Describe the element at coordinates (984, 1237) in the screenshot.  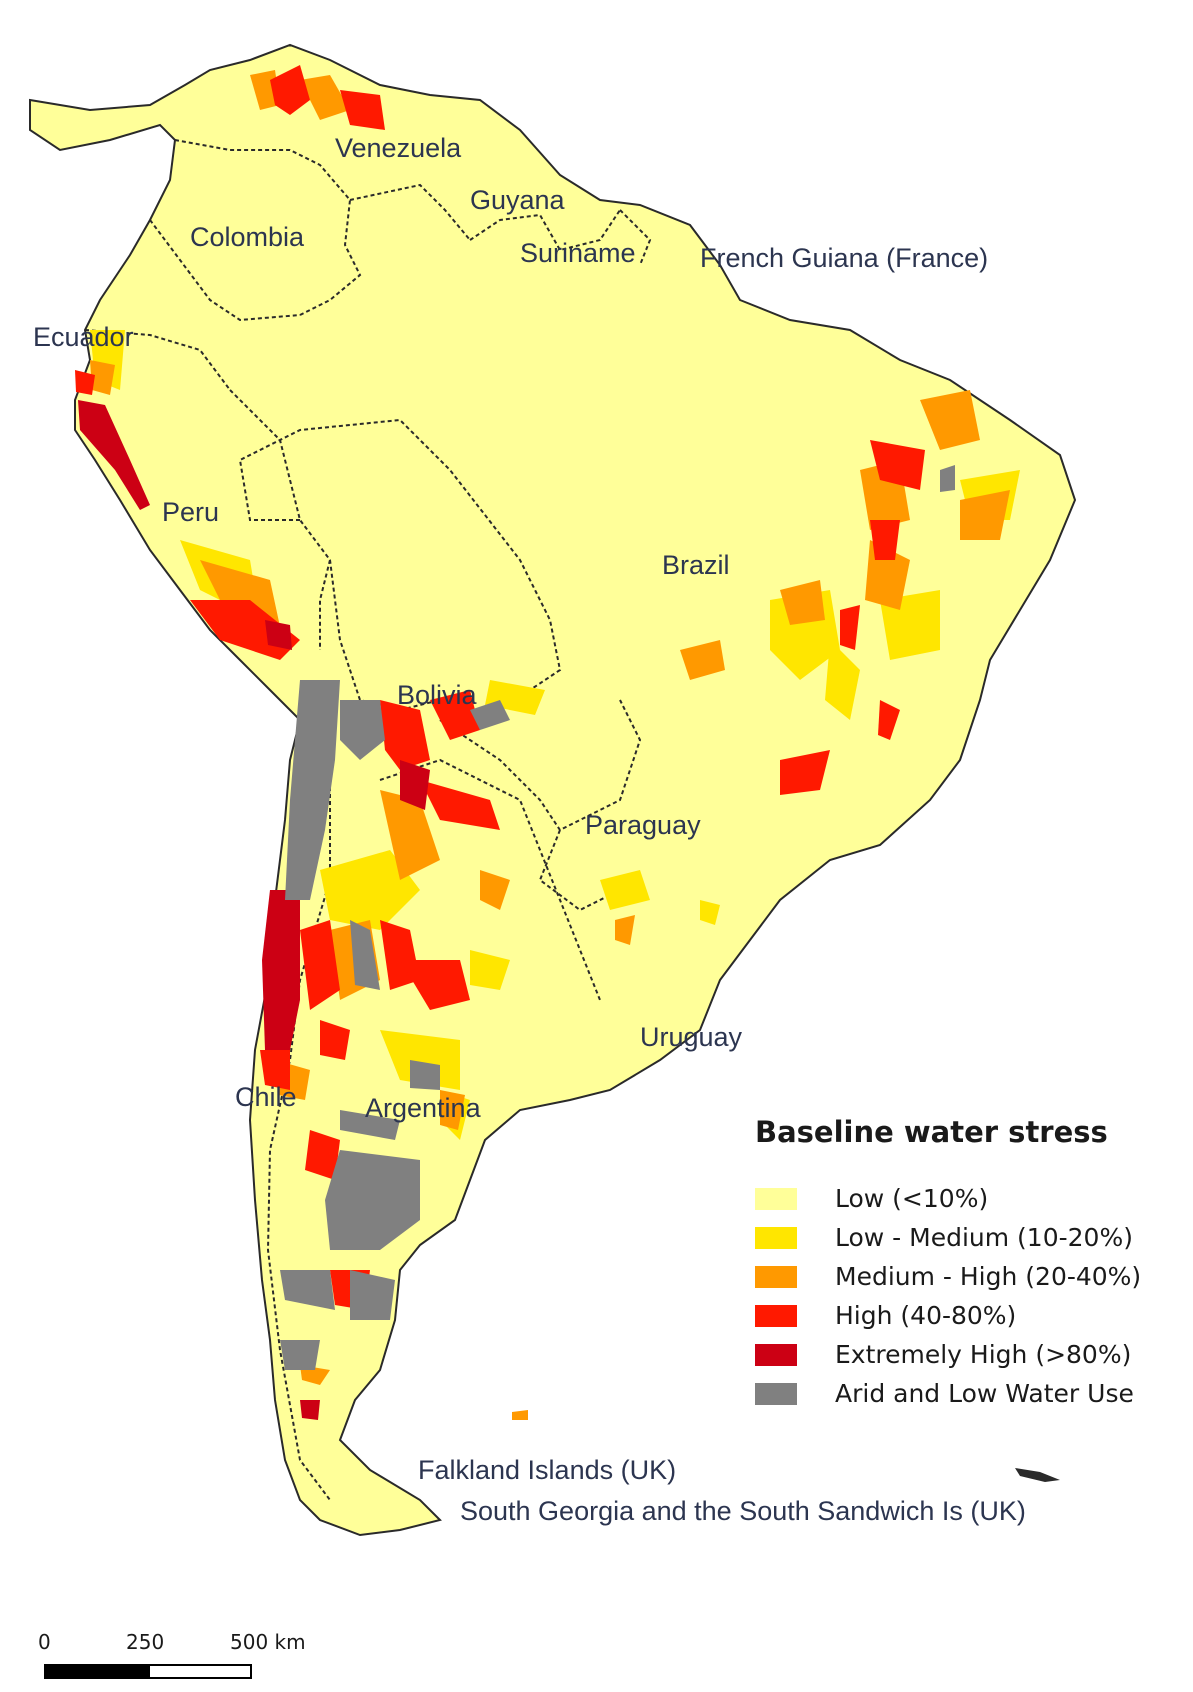
I see `legend-label: Low - Medium (10-20%)` at that location.